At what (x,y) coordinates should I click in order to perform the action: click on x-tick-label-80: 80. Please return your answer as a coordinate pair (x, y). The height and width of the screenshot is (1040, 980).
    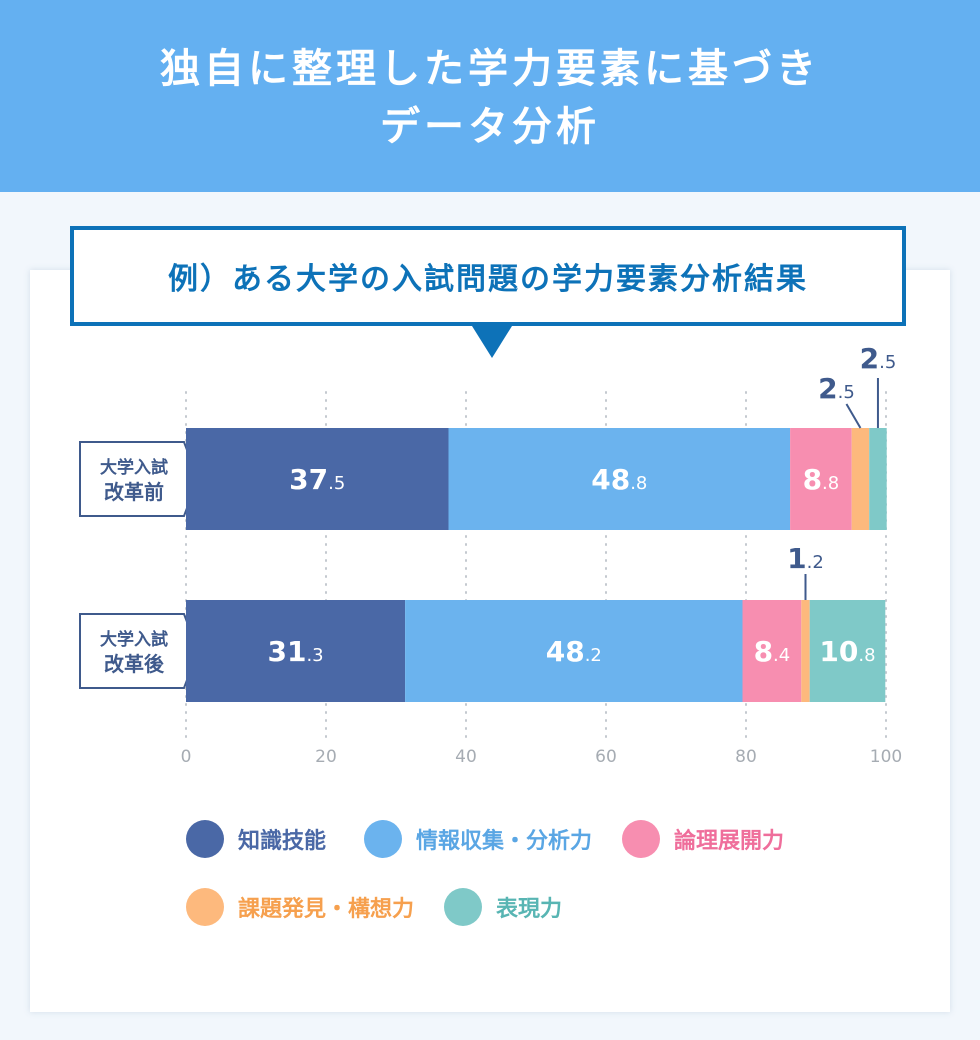
    Looking at the image, I should click on (746, 757).